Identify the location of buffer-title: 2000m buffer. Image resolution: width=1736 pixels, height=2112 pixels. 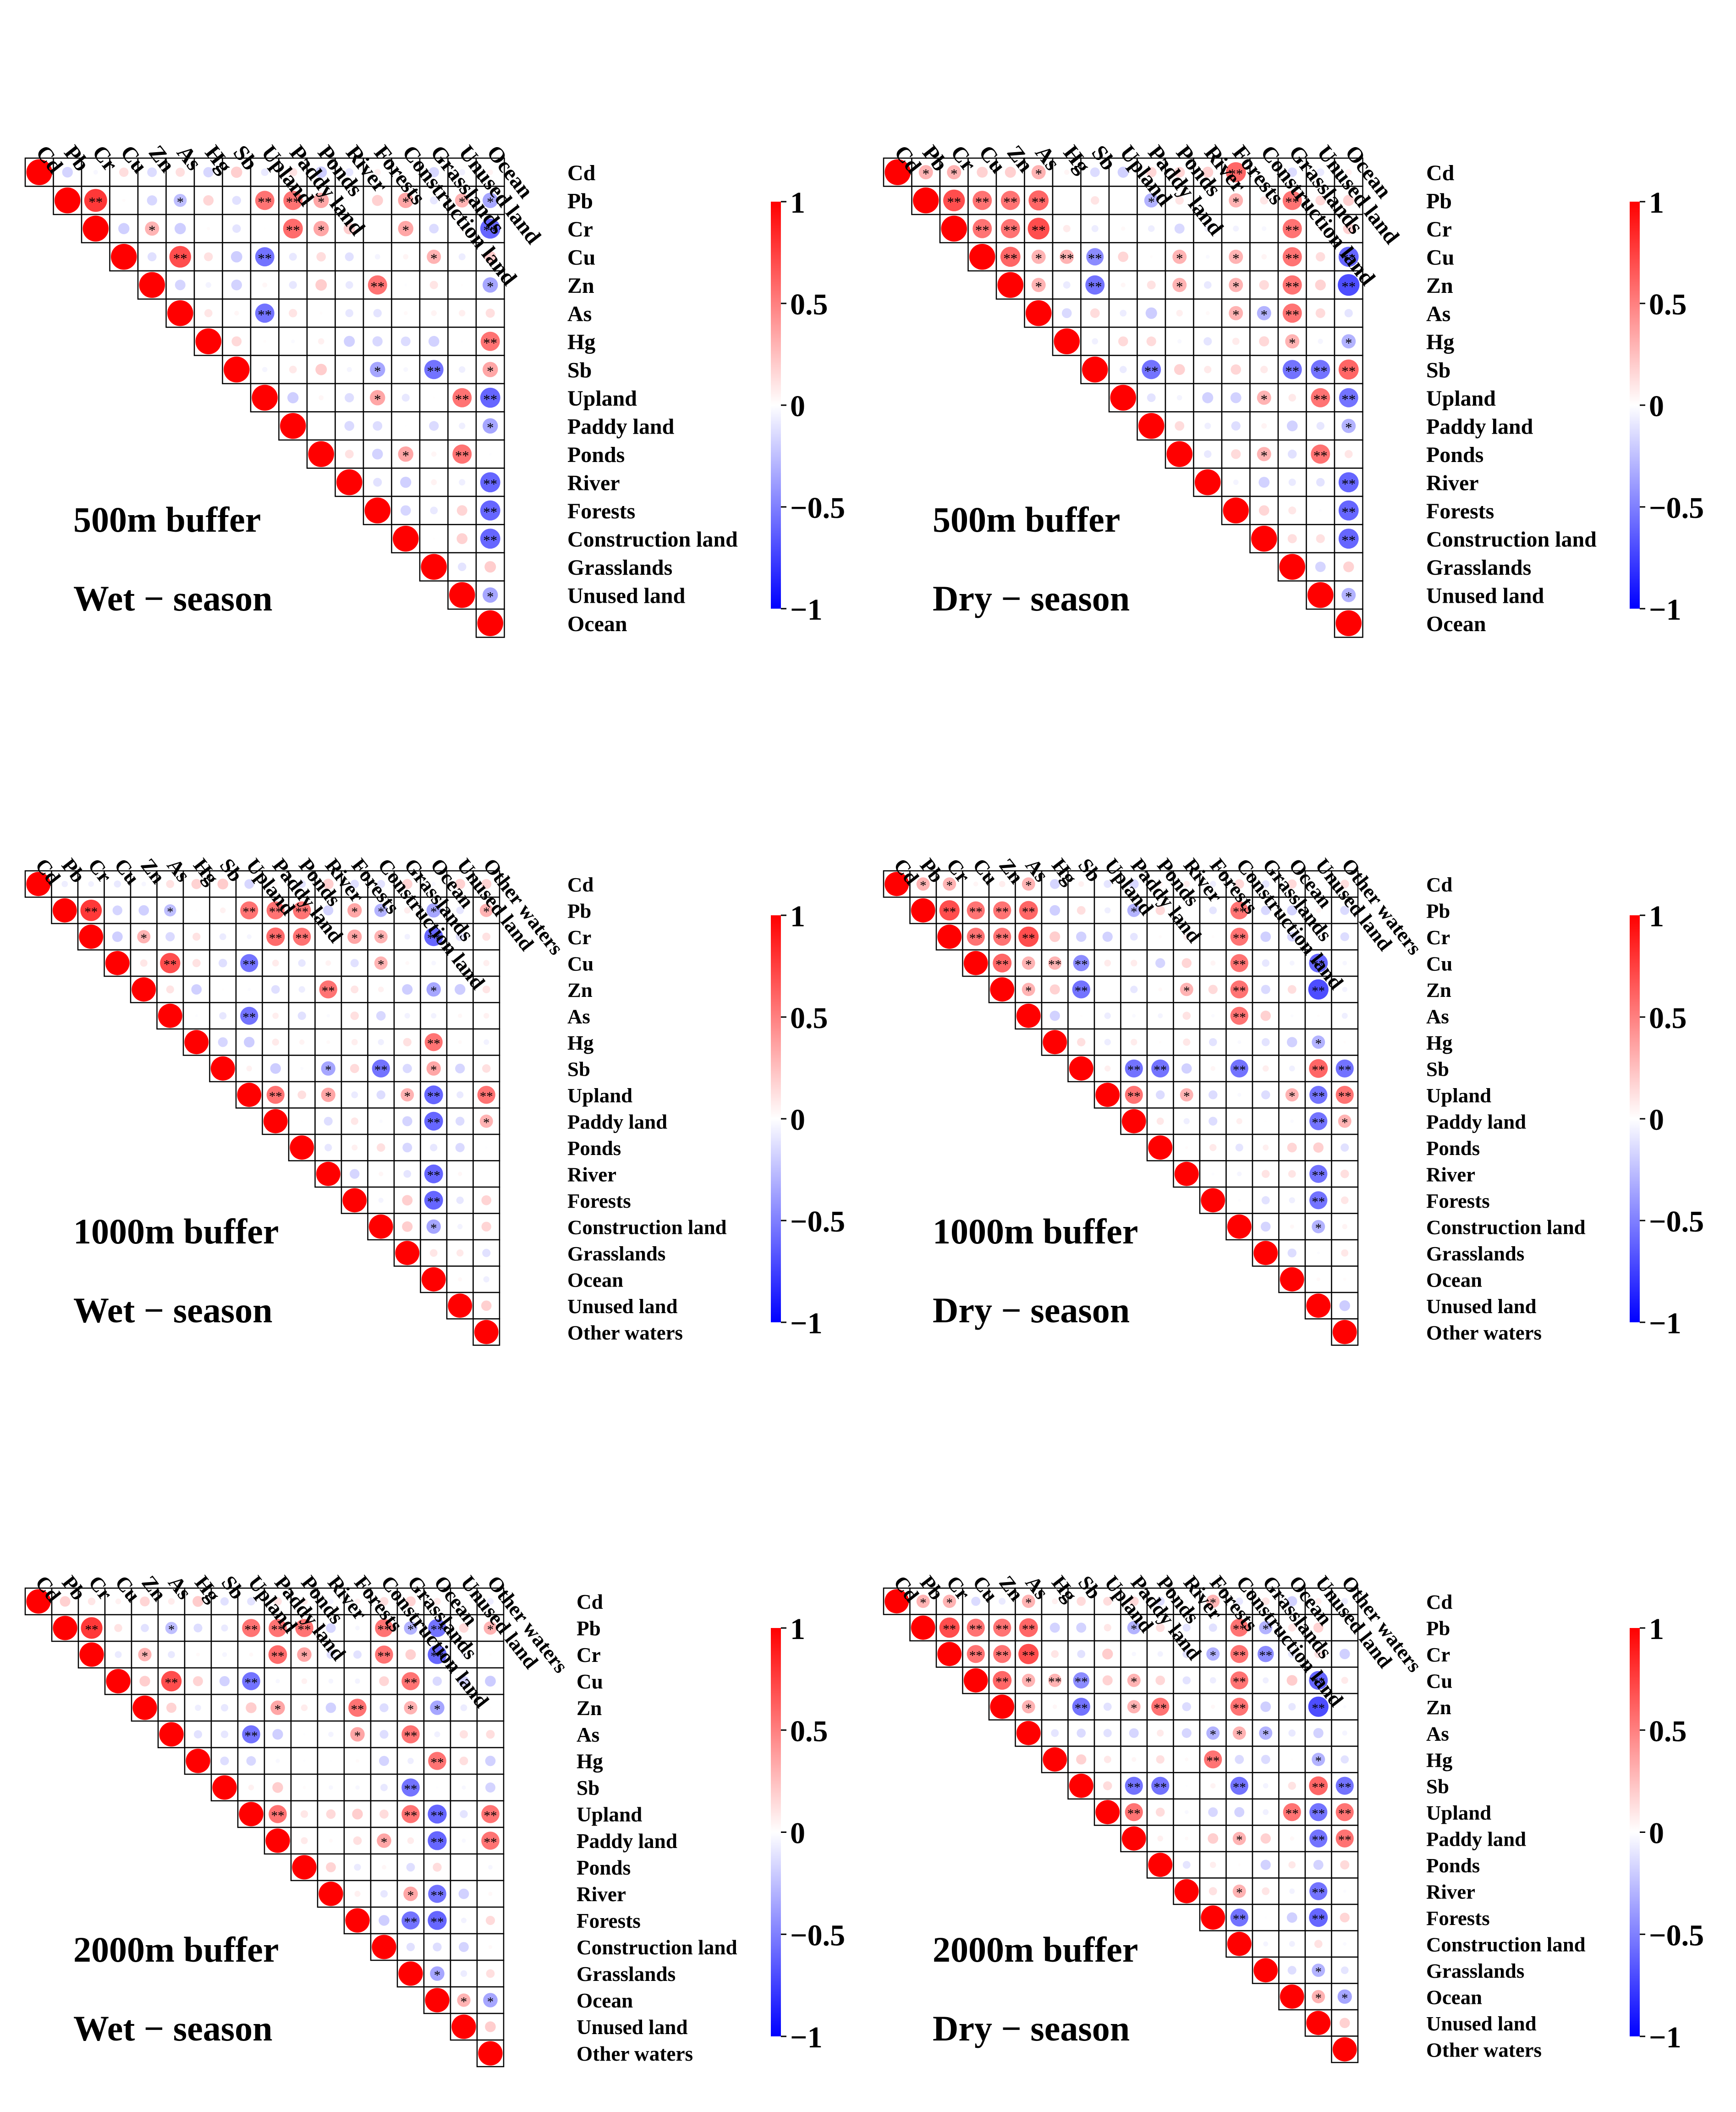
(1035, 1949).